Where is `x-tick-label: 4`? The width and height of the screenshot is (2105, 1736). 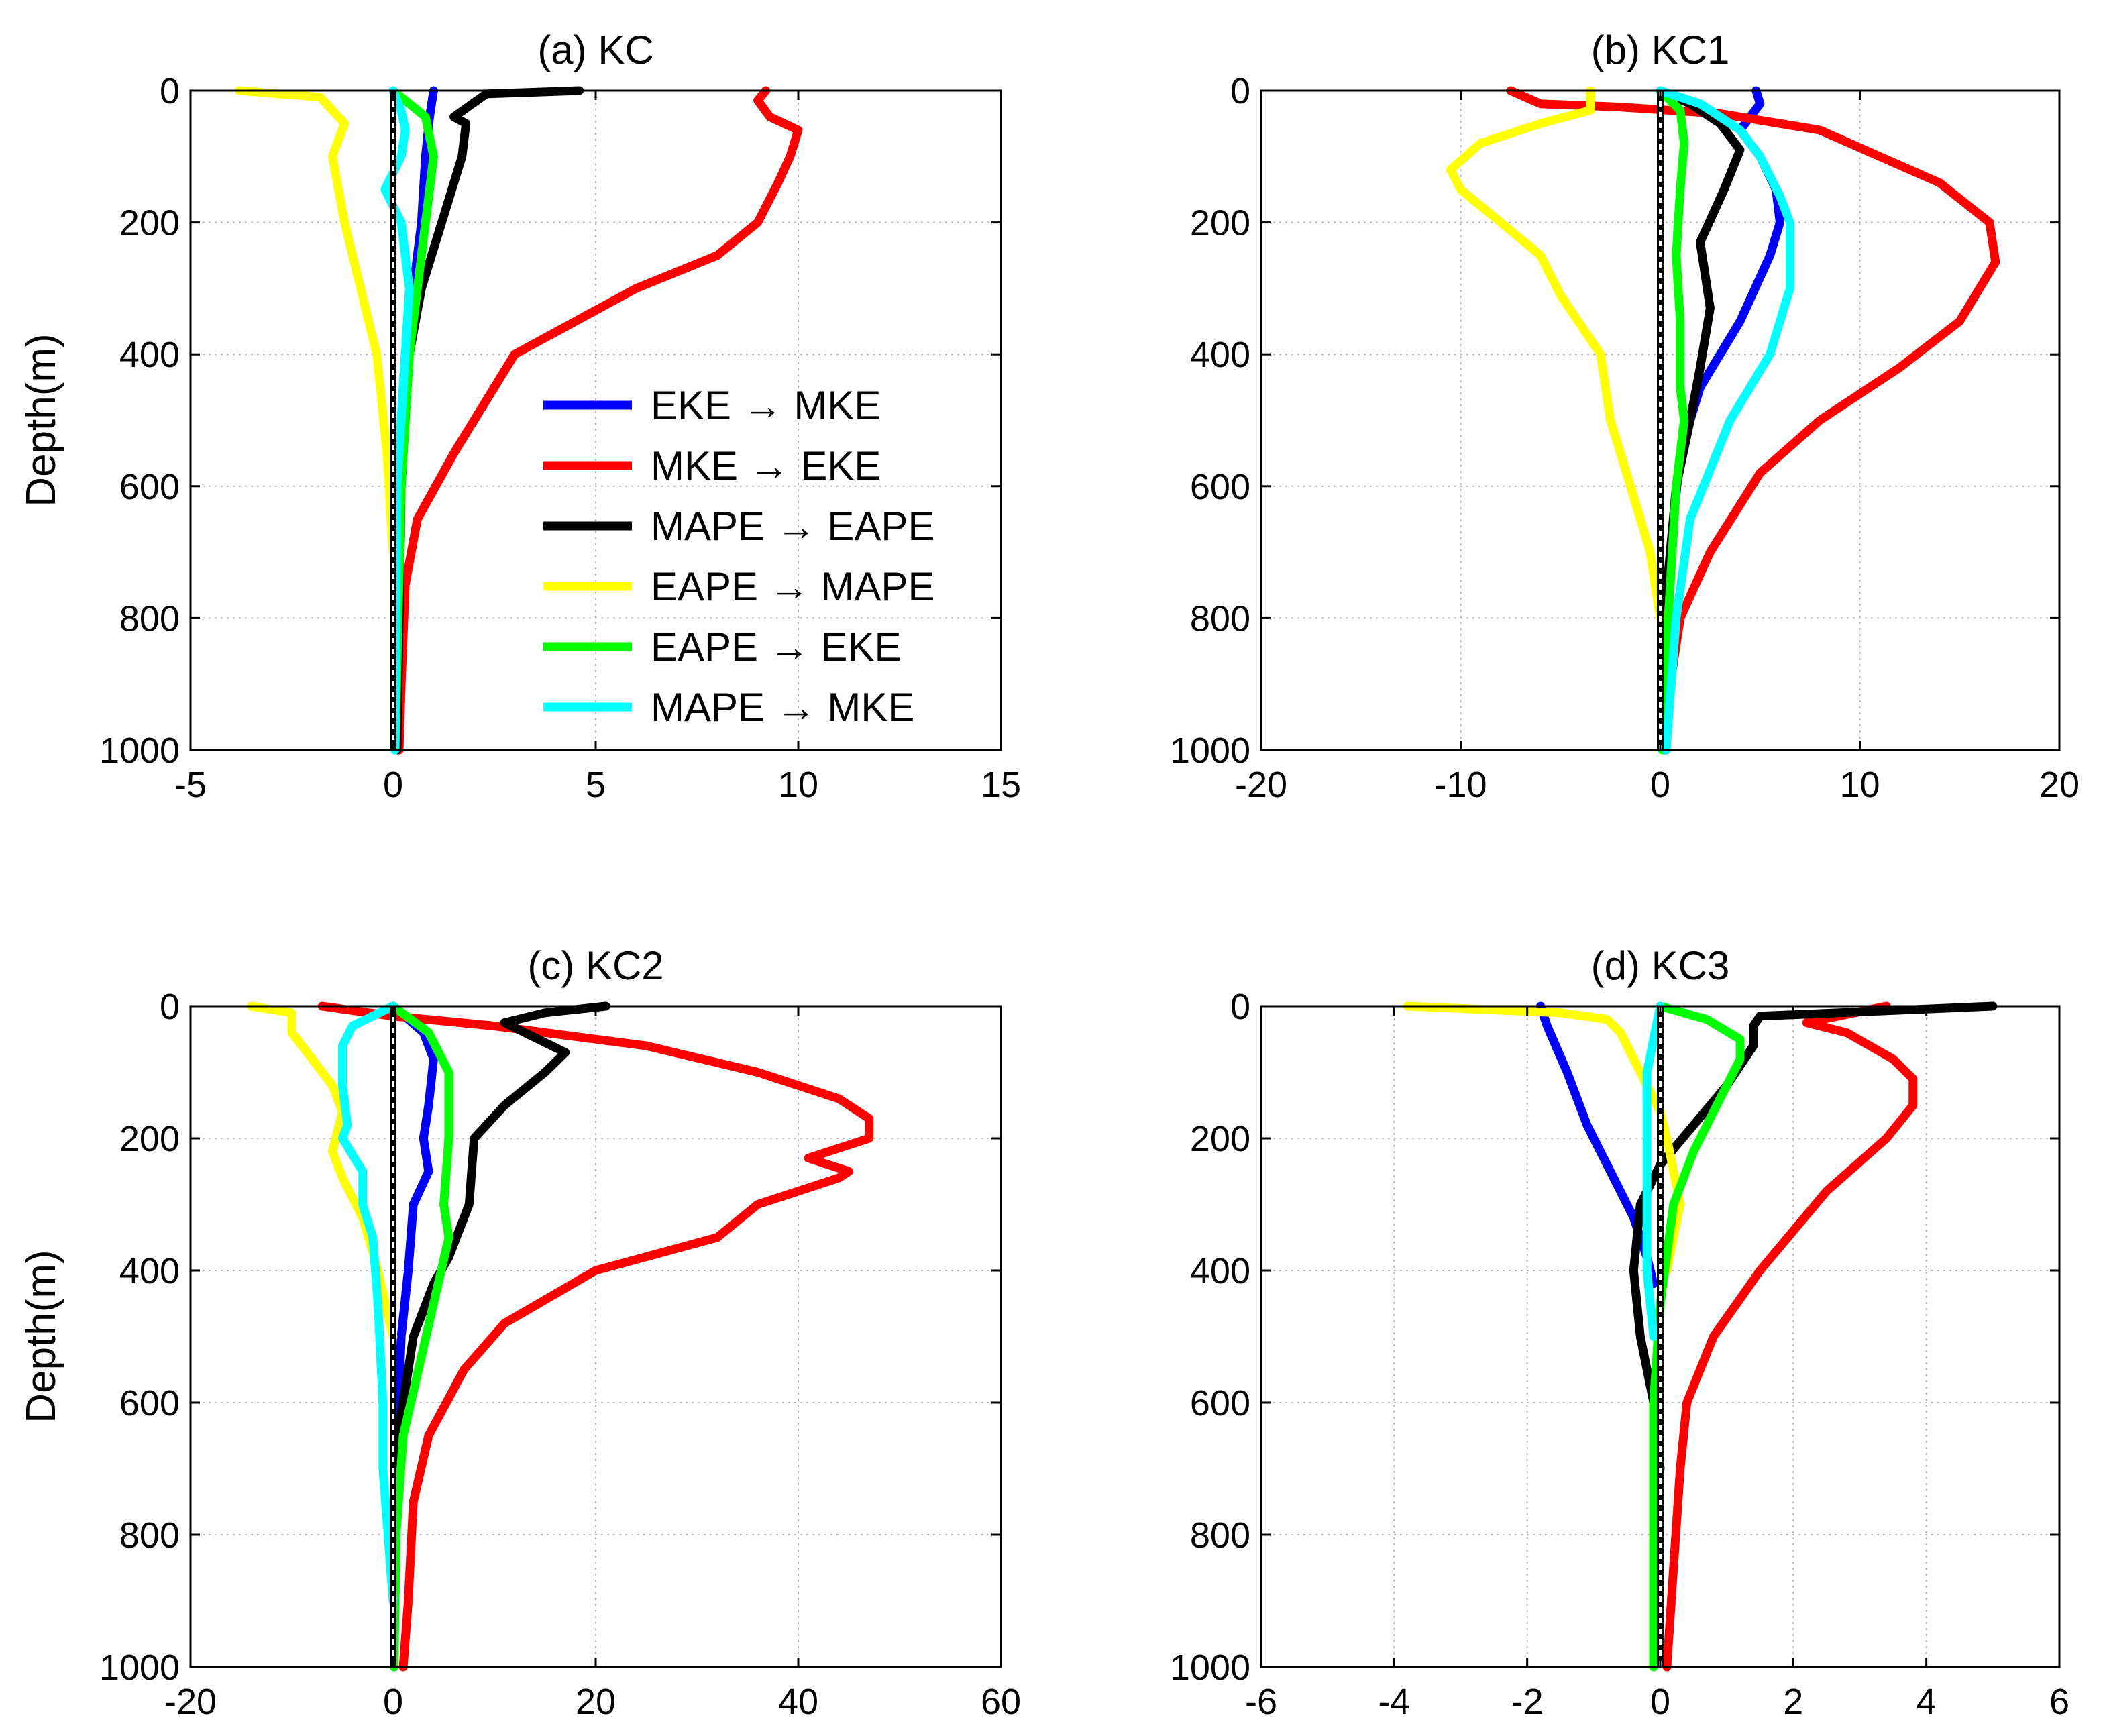 x-tick-label: 4 is located at coordinates (1927, 1702).